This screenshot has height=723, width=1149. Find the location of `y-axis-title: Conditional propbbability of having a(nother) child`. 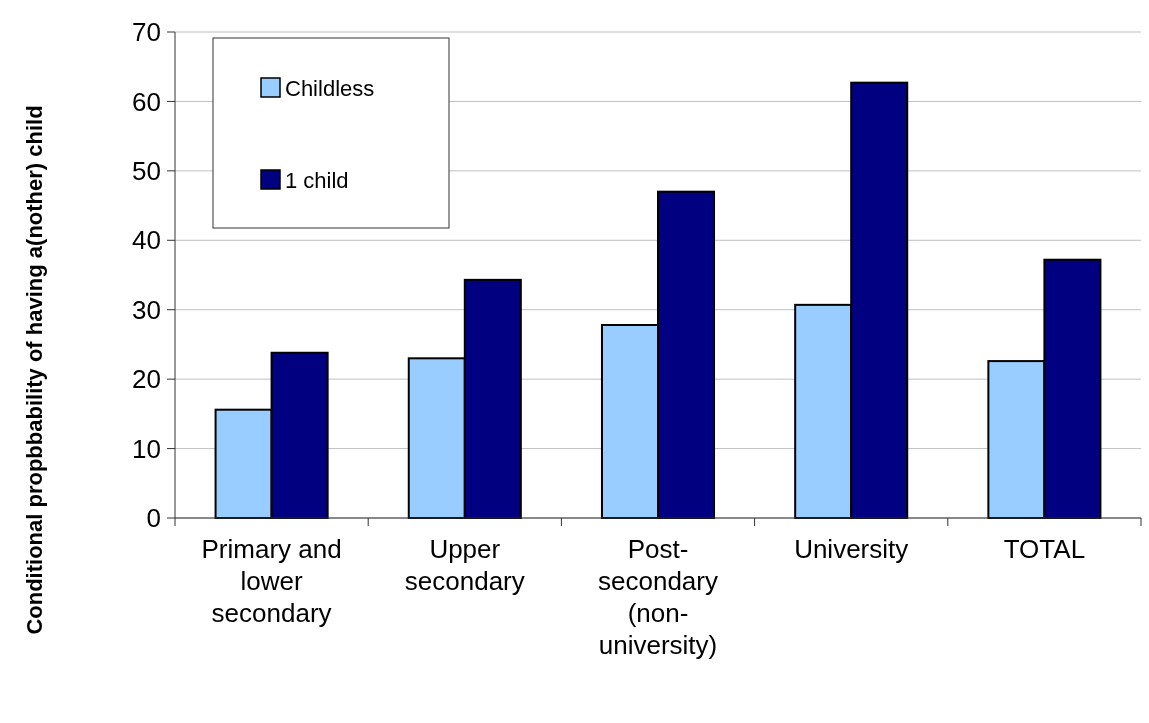

y-axis-title: Conditional propbbability of having a(nother) child is located at coordinates (34, 370).